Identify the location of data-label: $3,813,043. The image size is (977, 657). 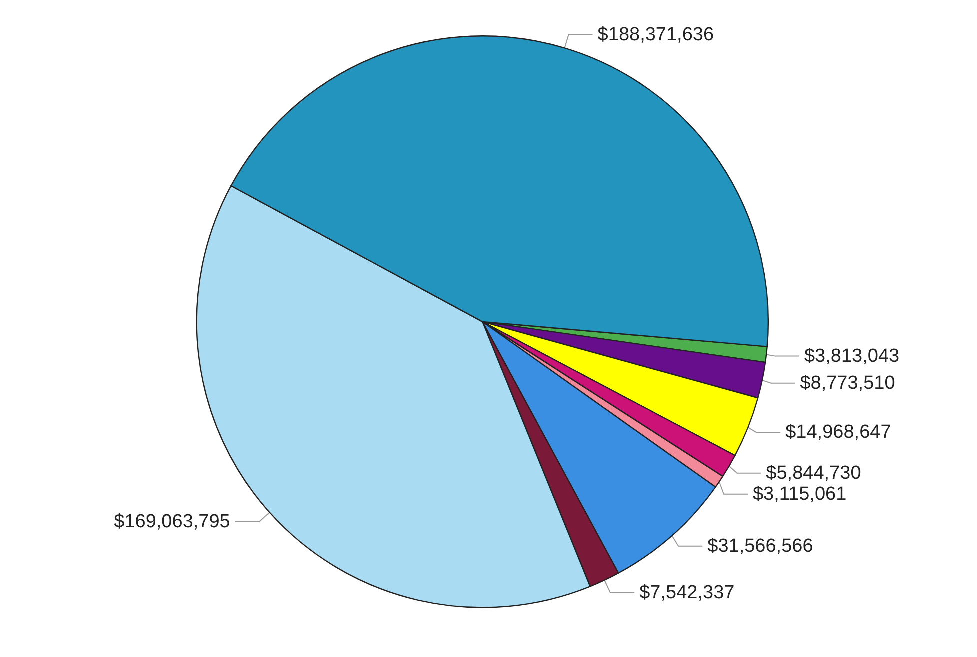
(852, 356).